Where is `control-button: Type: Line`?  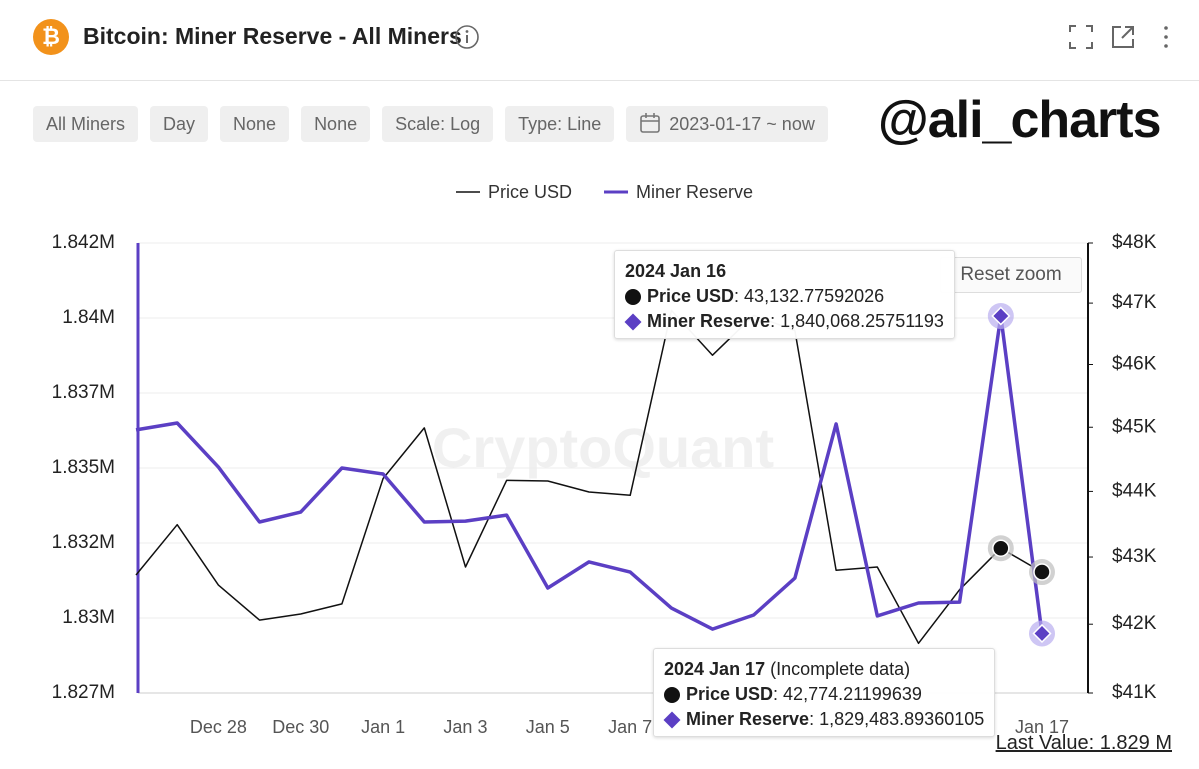 control-button: Type: Line is located at coordinates (560, 124).